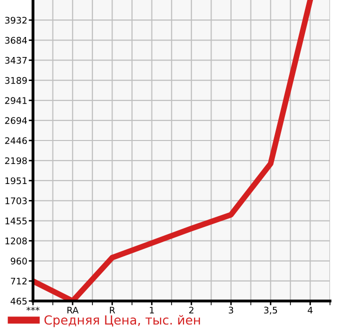  I want to click on y-tick-label: 2694, so click(16, 120).